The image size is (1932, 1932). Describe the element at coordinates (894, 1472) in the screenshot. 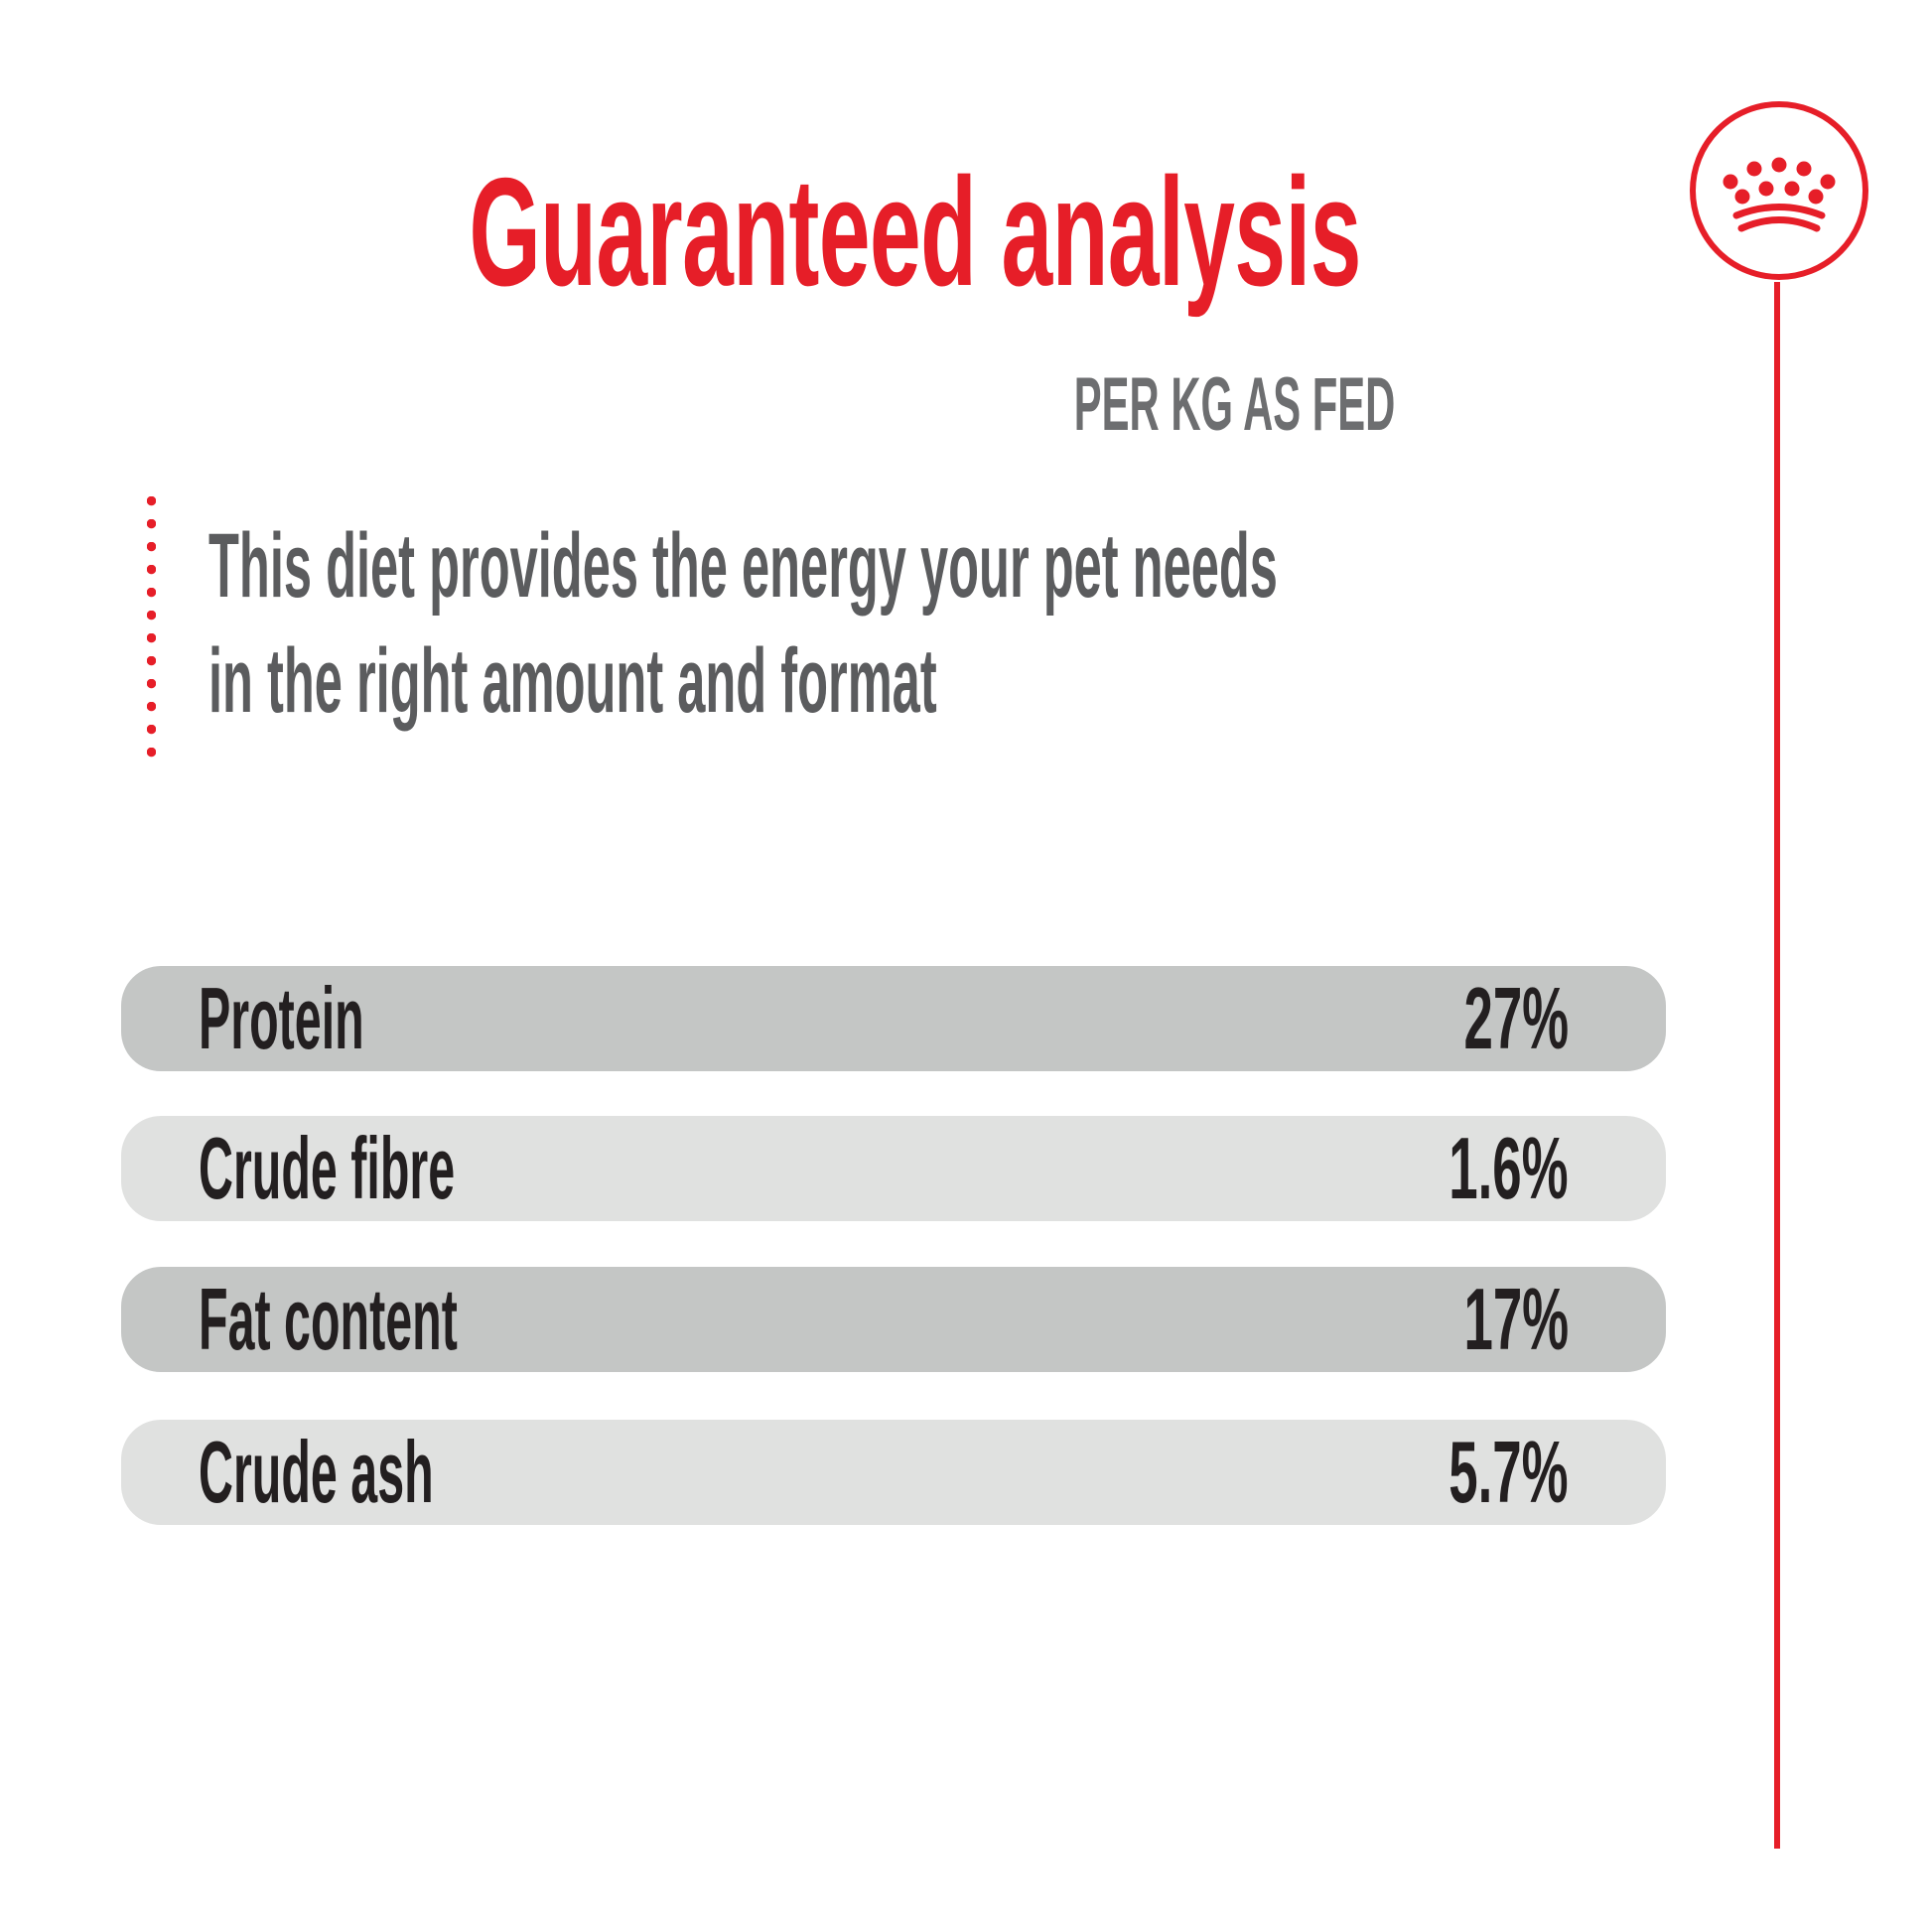

I see `table-row-crude-ash: Crude ash 5.7%` at that location.